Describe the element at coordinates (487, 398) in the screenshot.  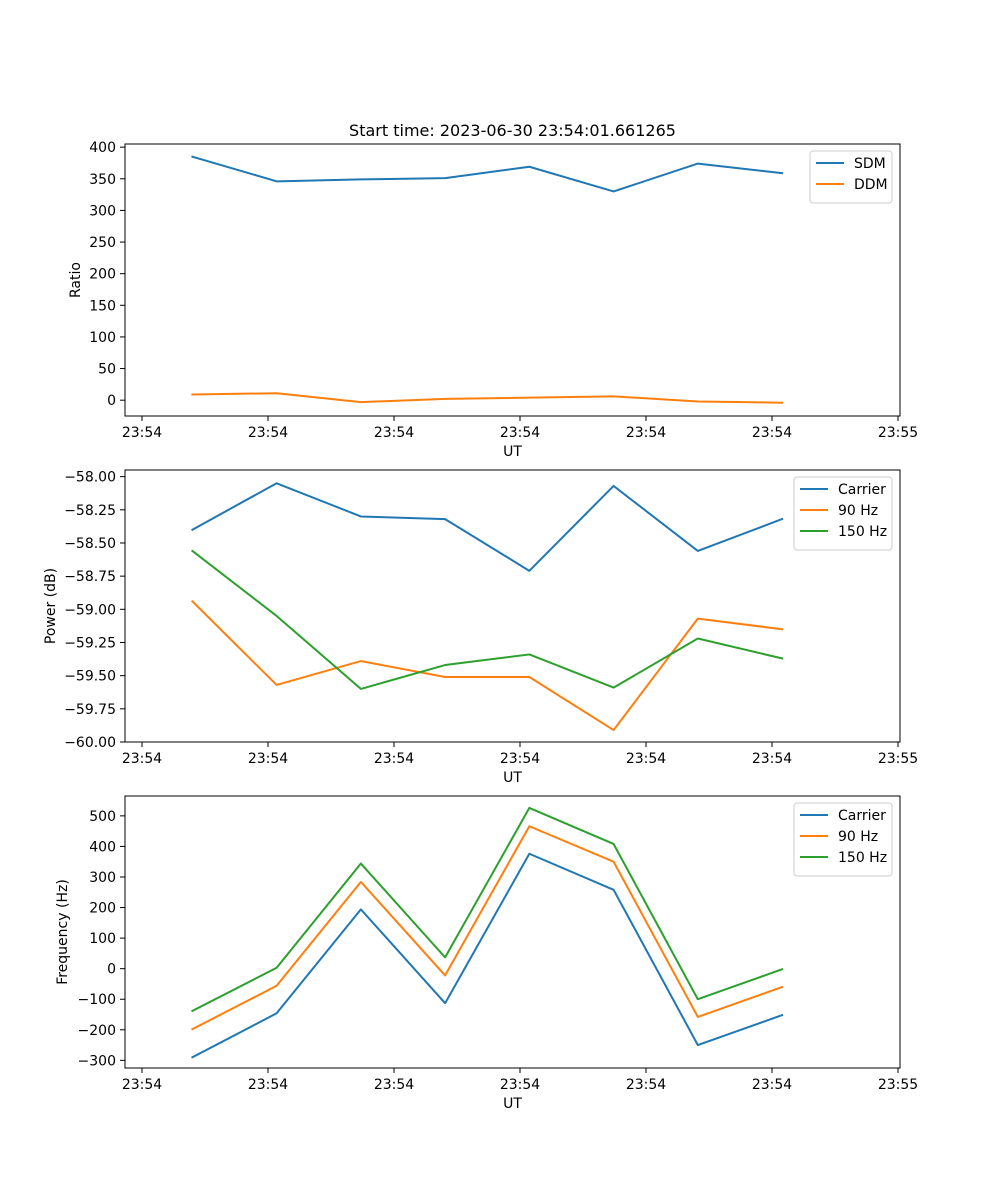
I see `series-line-ddm` at that location.